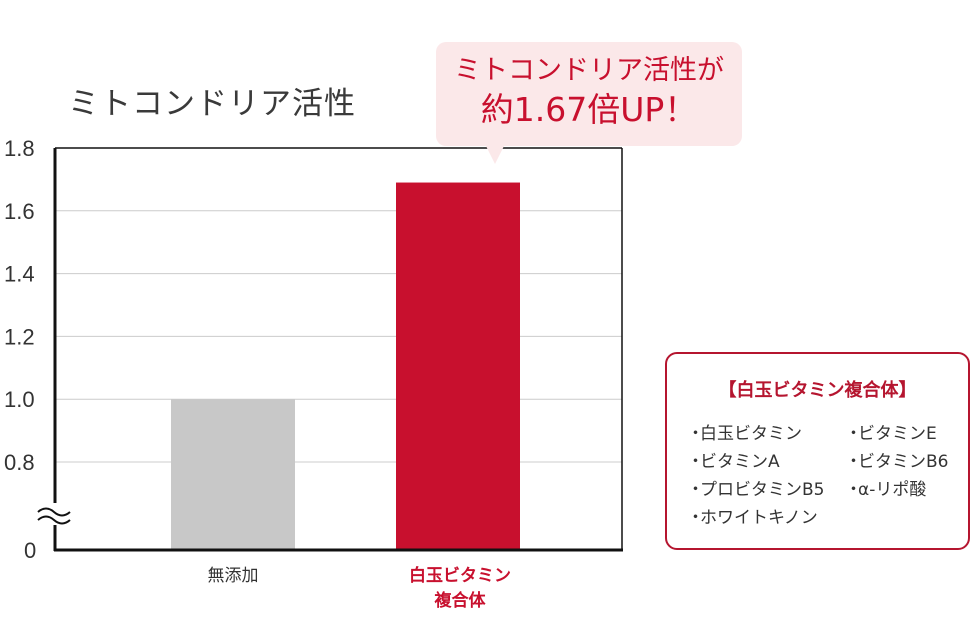 This screenshot has height=640, width=980. What do you see at coordinates (755, 490) in the screenshot?
I see `ingredient-item: プロビタミンB5` at bounding box center [755, 490].